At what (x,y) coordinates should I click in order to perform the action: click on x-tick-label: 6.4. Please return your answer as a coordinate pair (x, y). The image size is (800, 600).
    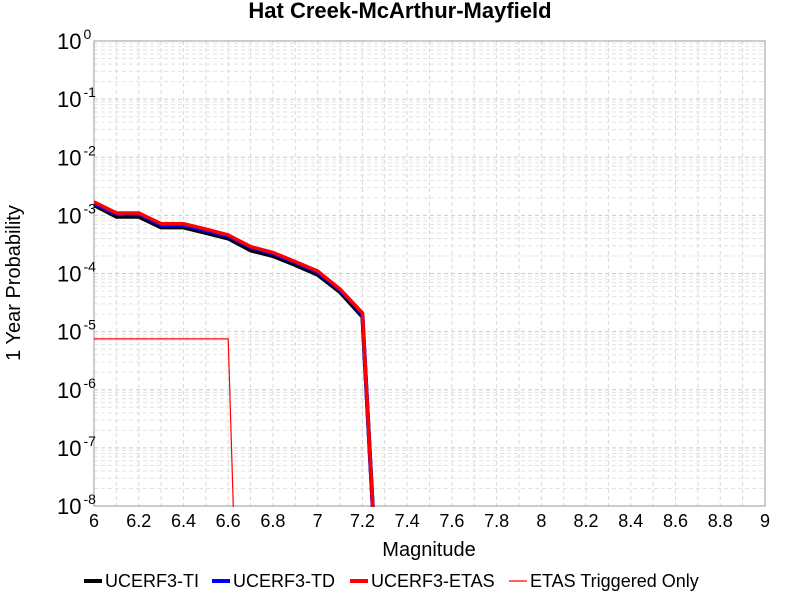
    Looking at the image, I should click on (183, 521).